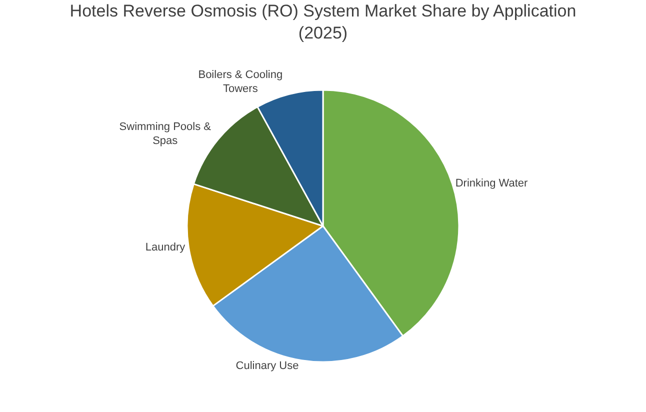  I want to click on slice-label: Laundry, so click(165, 247).